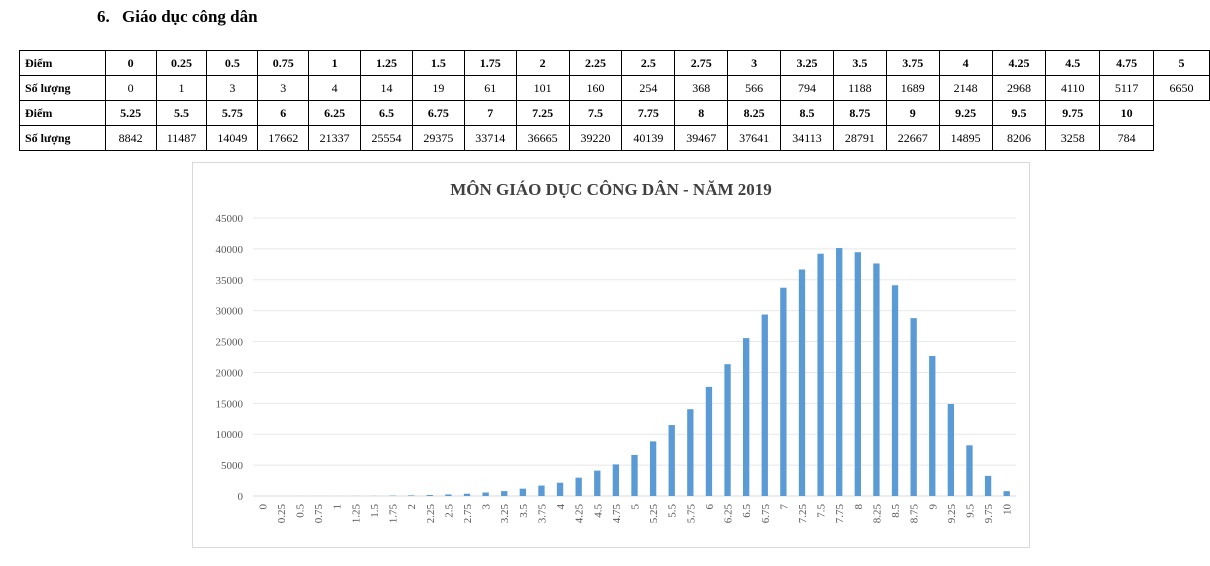 This screenshot has height=566, width=1210. Describe the element at coordinates (933, 507) in the screenshot. I see `x-tick-label: 9` at that location.